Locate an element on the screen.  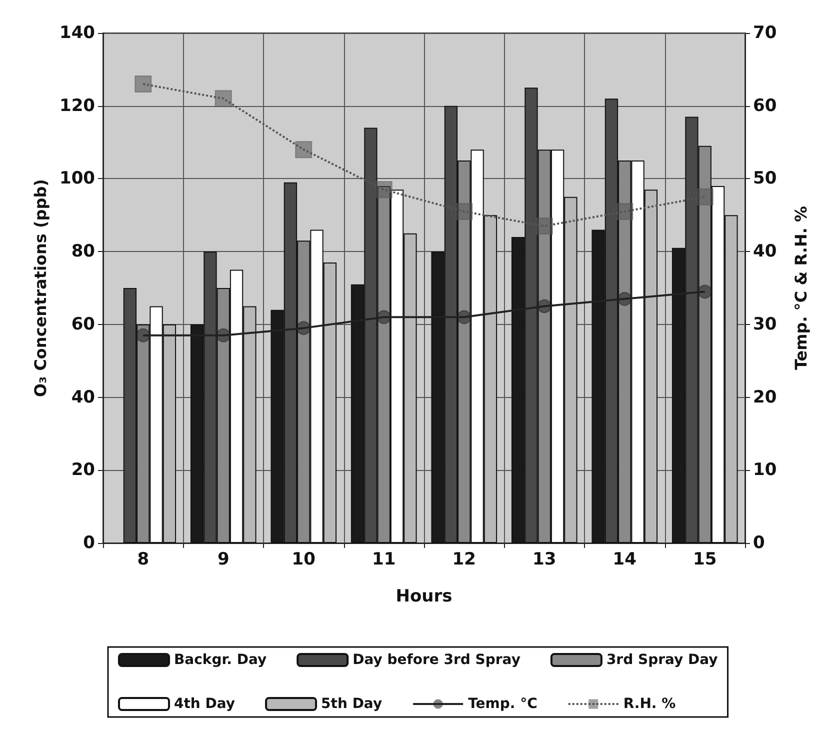
legend-label: Temp. °C is located at coordinates (503, 704).